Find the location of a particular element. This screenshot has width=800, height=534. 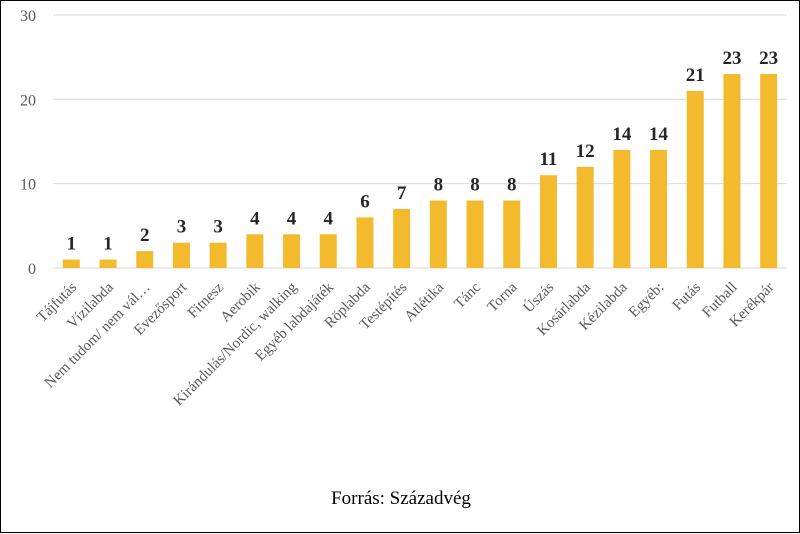

source-caption: Forrás: Századvég is located at coordinates (401, 498).